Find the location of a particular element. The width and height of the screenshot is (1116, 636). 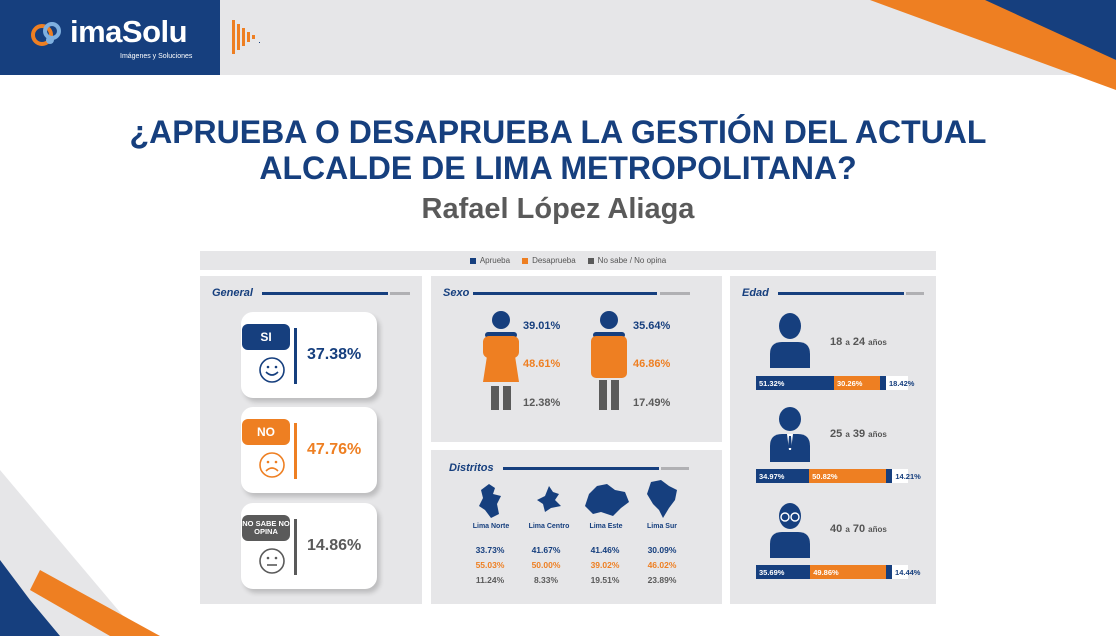

district-desaprueba: 50.00% is located at coordinates (546, 565).